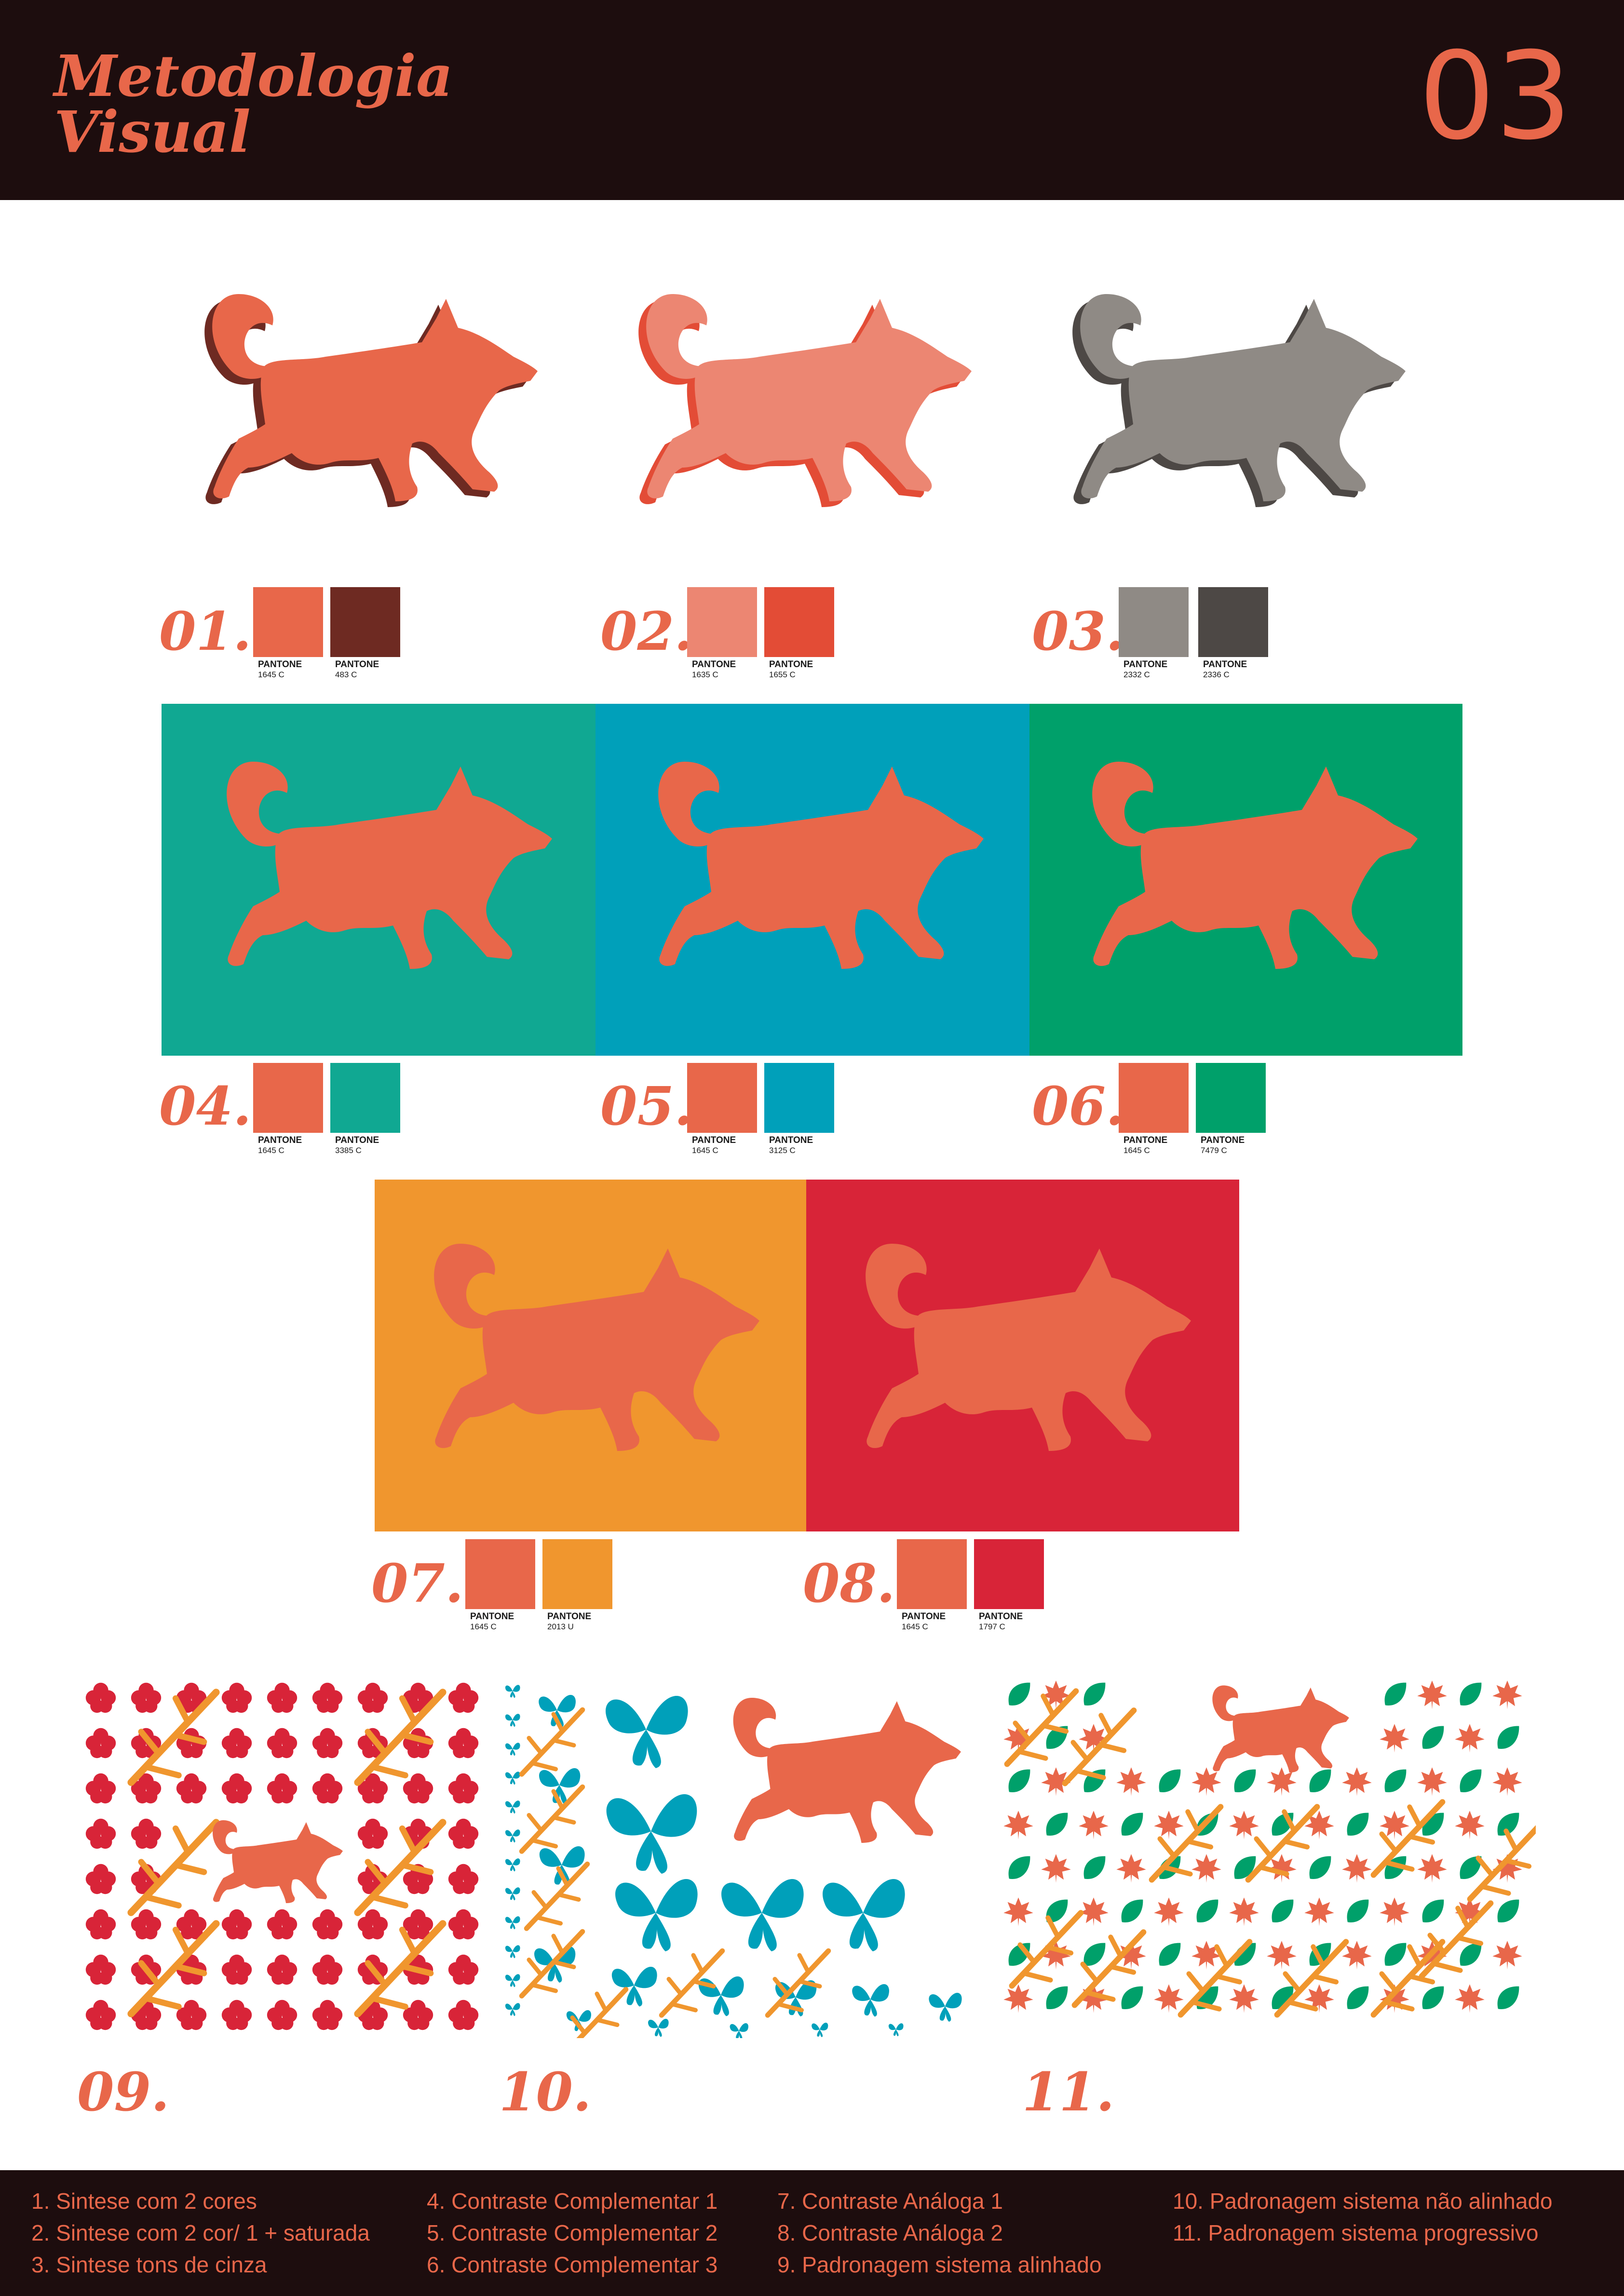 The height and width of the screenshot is (2296, 1624). What do you see at coordinates (1223, 1145) in the screenshot?
I see `pantone-06-b: PANTONE 7479 C` at bounding box center [1223, 1145].